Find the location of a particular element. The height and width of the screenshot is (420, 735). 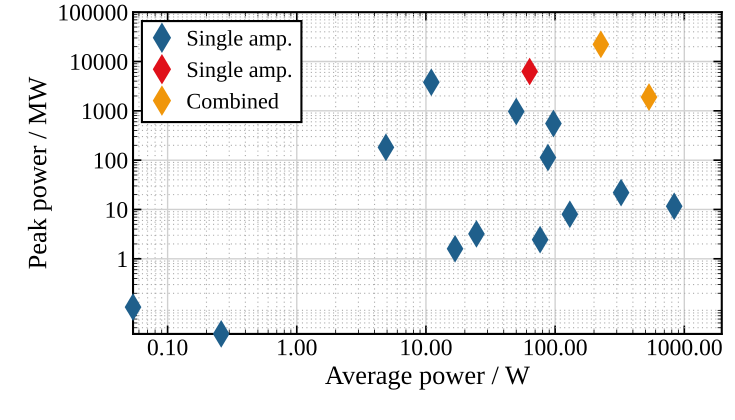

y-axis-title: Peak power / MW is located at coordinates (40, 172).